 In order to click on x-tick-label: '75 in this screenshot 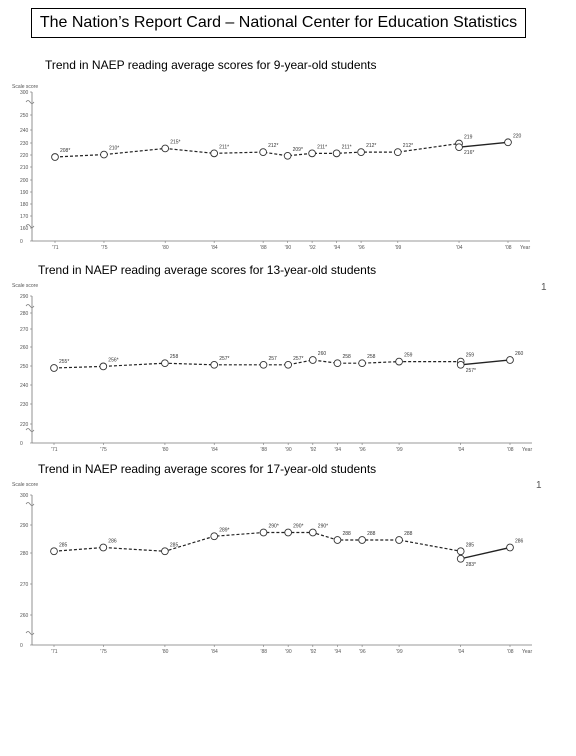, I will do `click(103, 652)`.